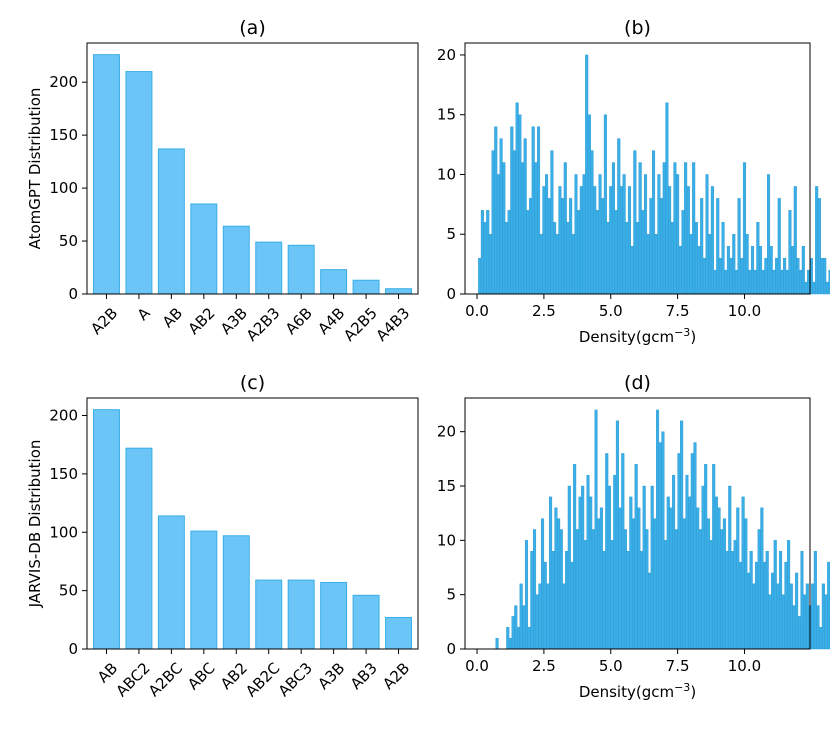 The height and width of the screenshot is (731, 830). What do you see at coordinates (544, 666) in the screenshot?
I see `x-tick-label: 2.5` at bounding box center [544, 666].